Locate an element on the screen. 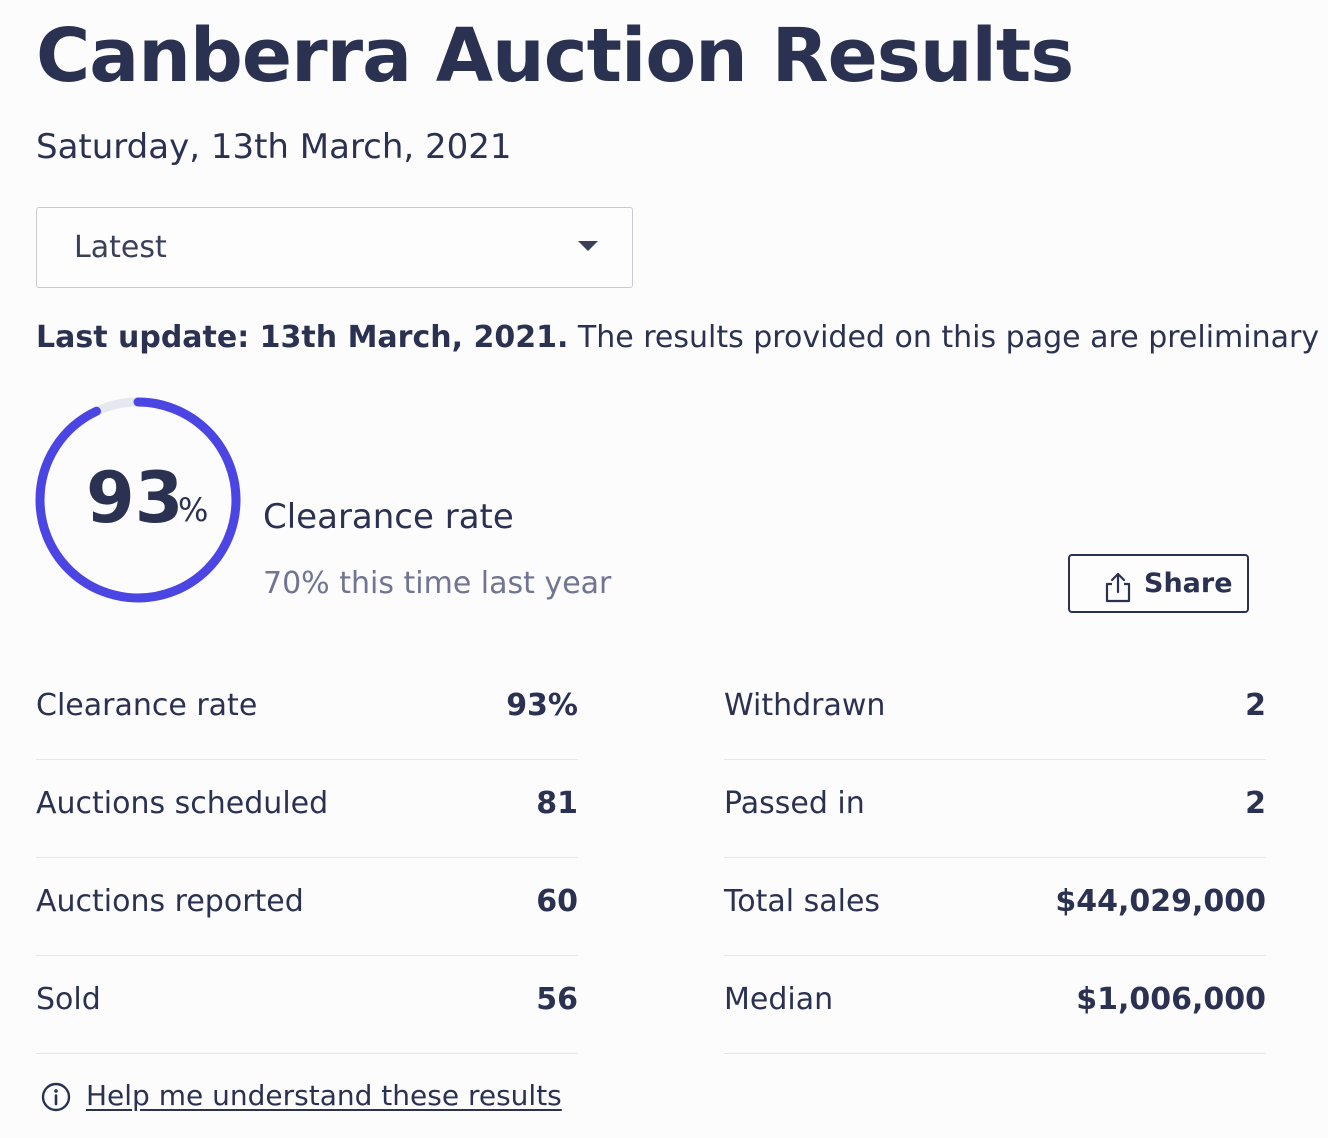  stat-row-sold: Sold 56 is located at coordinates (307, 1005).